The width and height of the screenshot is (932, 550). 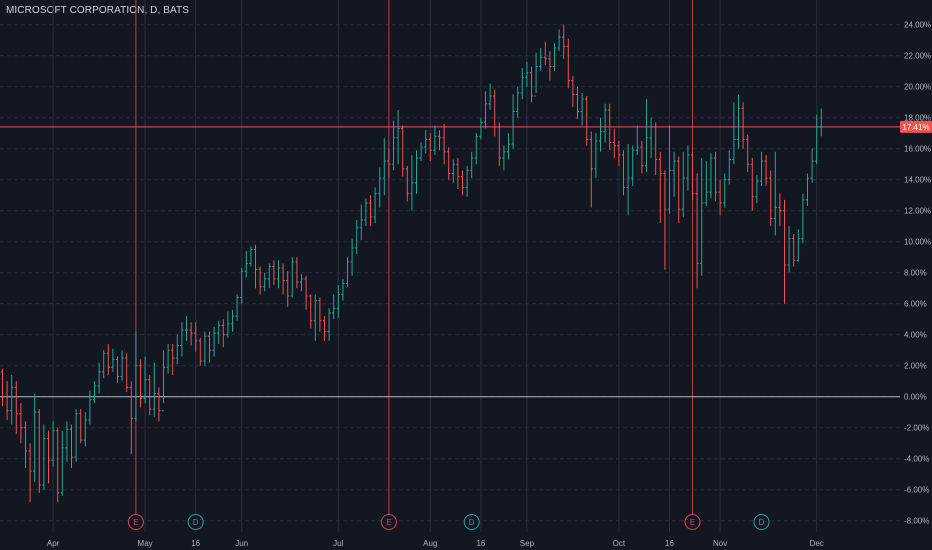 I want to click on x-tick-label: Jul, so click(x=338, y=543).